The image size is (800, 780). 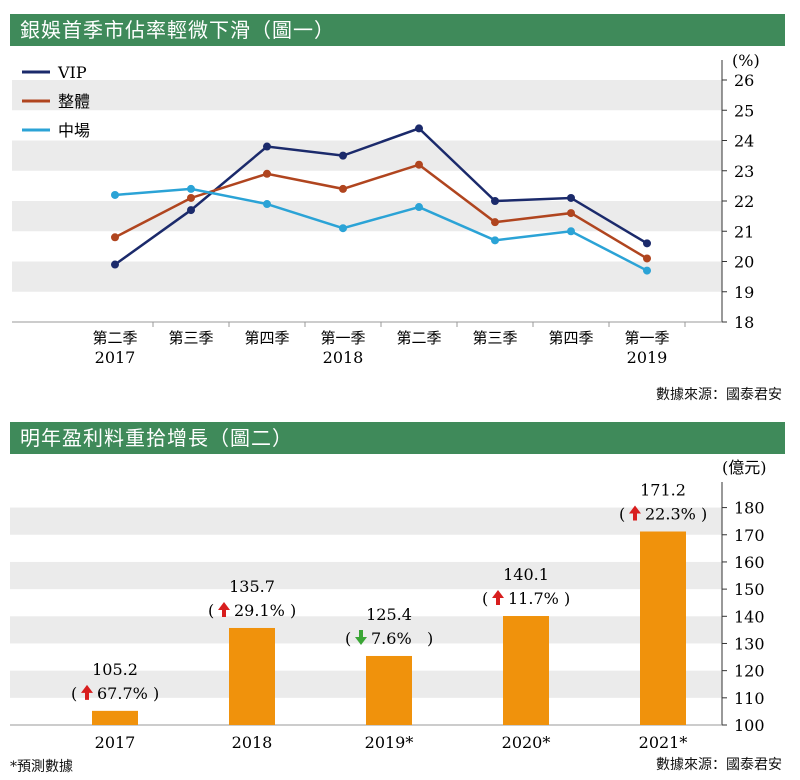 What do you see at coordinates (749, 725) in the screenshot?
I see `y-tick-label: 100` at bounding box center [749, 725].